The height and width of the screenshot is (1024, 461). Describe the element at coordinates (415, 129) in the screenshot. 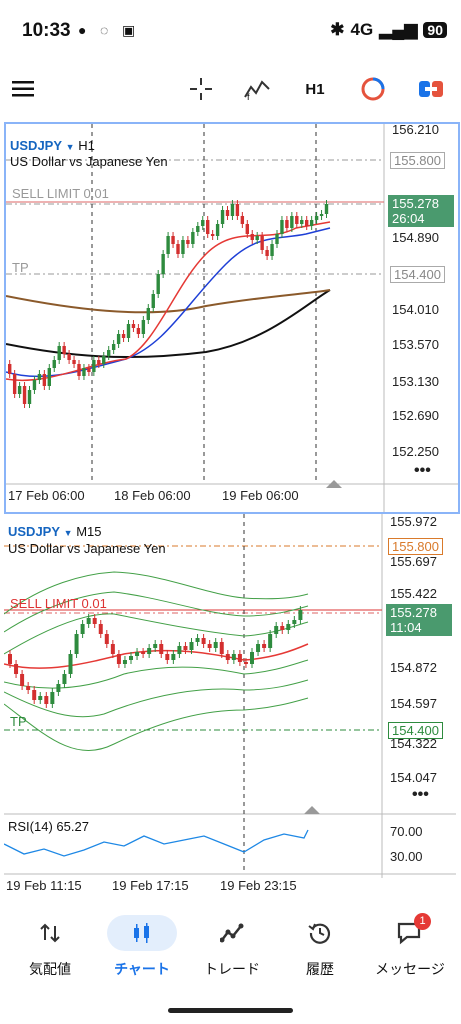

I see `price-label: 156.210` at that location.